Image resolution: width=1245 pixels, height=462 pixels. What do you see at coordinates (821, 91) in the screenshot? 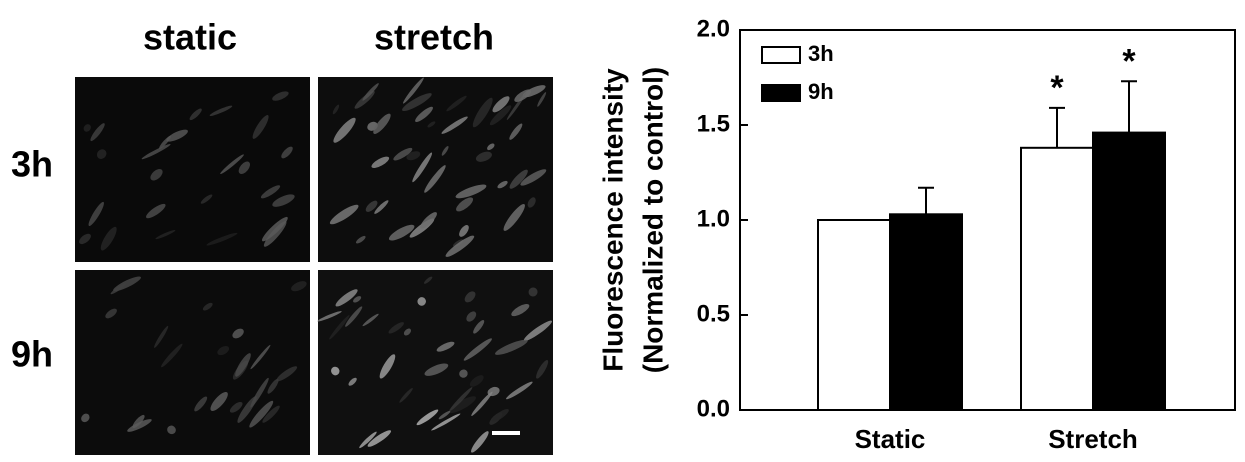
I see `legend-label: 9h` at bounding box center [821, 91].